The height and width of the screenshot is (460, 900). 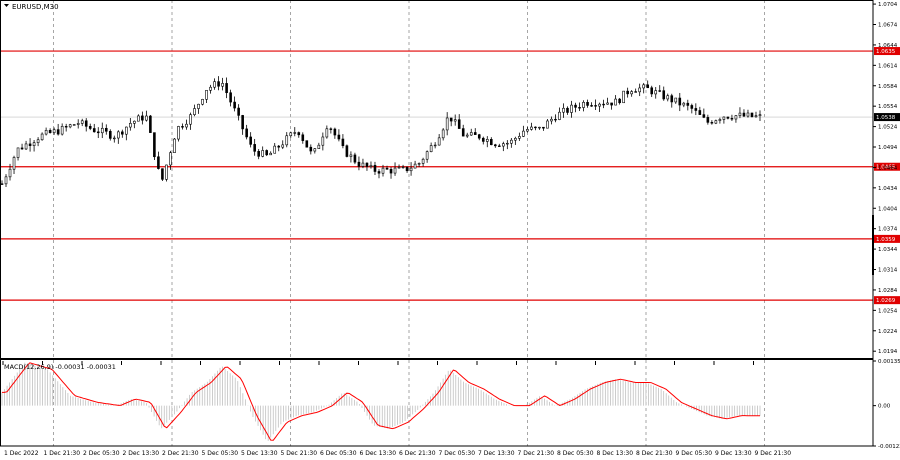 What do you see at coordinates (888, 189) in the screenshot?
I see `price-tick-label: 1.0434` at bounding box center [888, 189].